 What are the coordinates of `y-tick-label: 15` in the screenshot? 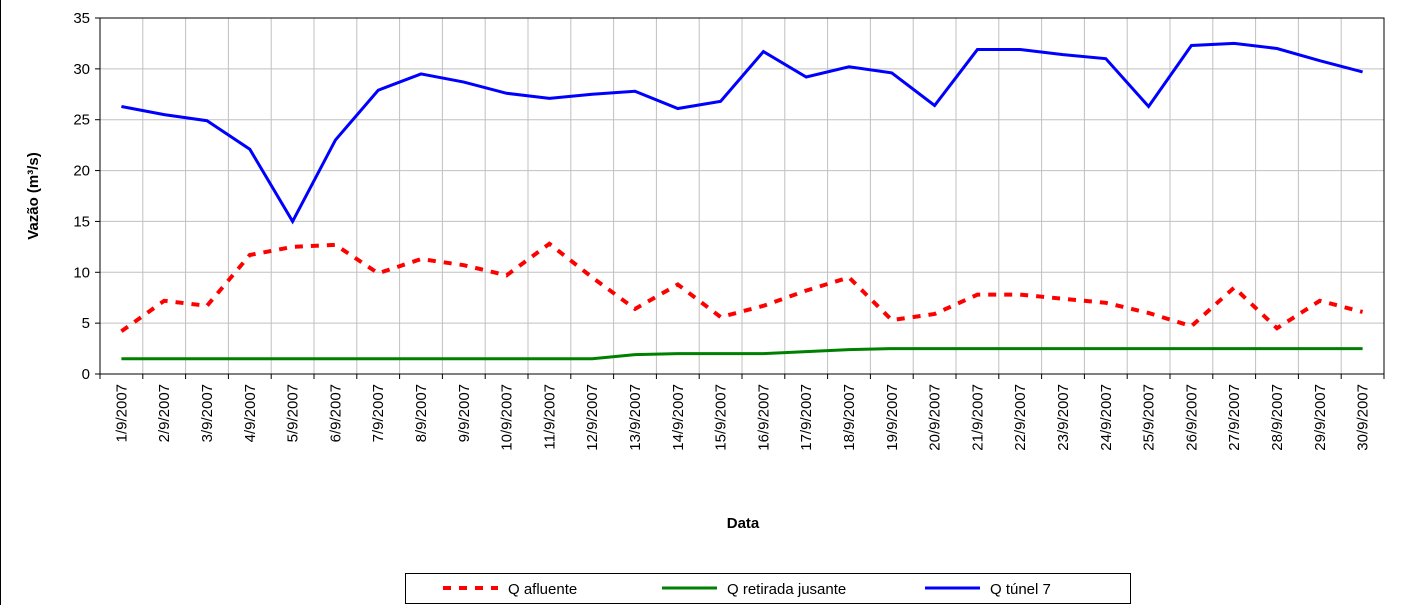 It's located at (81, 221).